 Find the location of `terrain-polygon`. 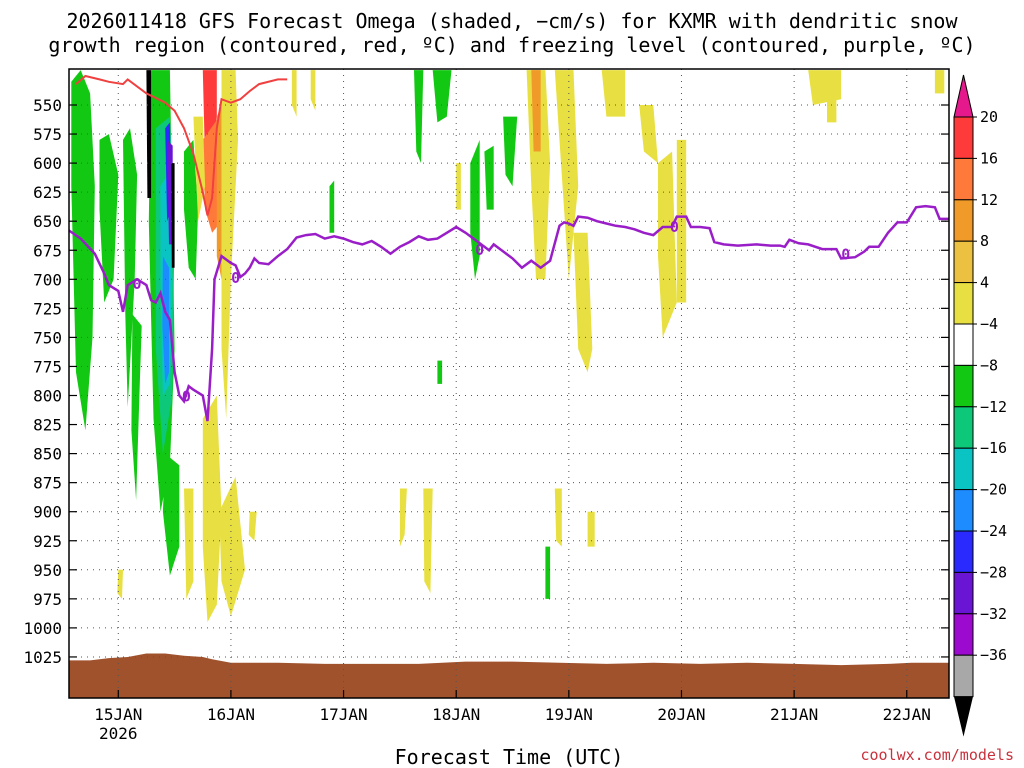

terrain-polygon is located at coordinates (509, 675).